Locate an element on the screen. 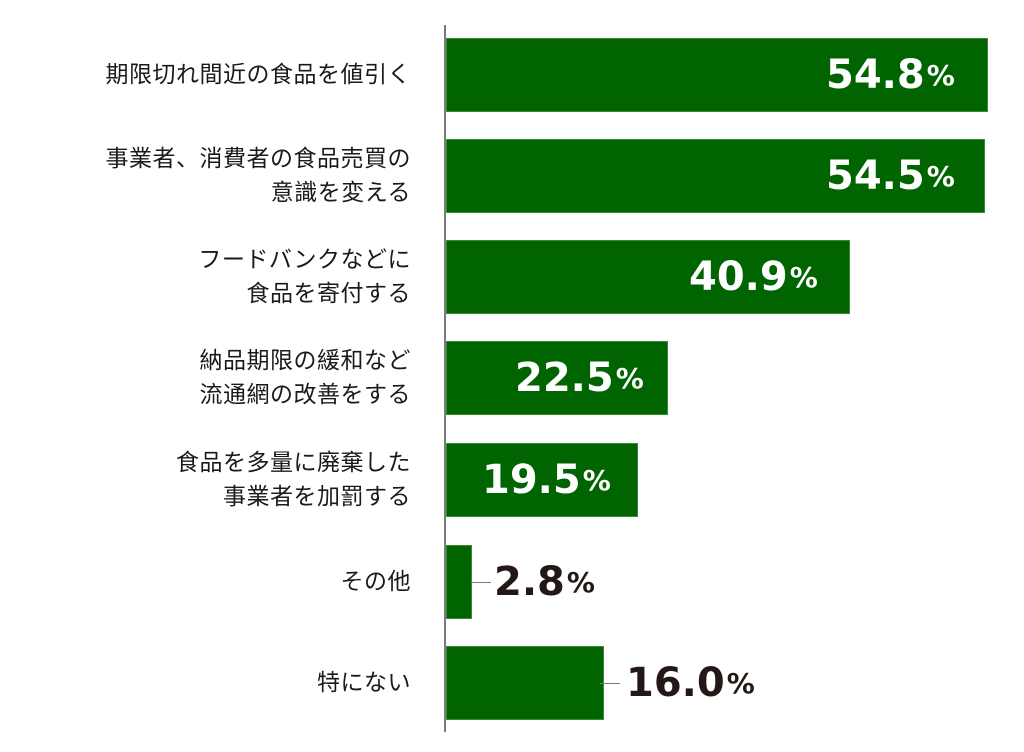  bar-row: 食品を多量に廃棄した 事業者を加罰する 19.5% is located at coordinates (512, 480).